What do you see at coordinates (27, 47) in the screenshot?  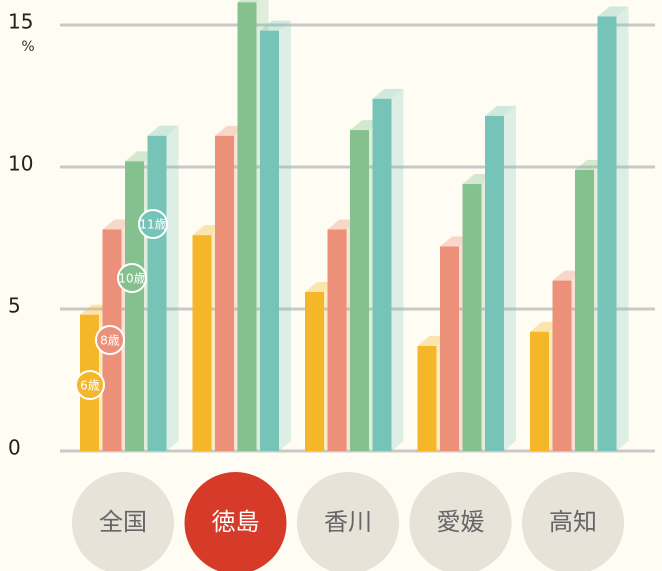 I see `unit-label: %` at bounding box center [27, 47].